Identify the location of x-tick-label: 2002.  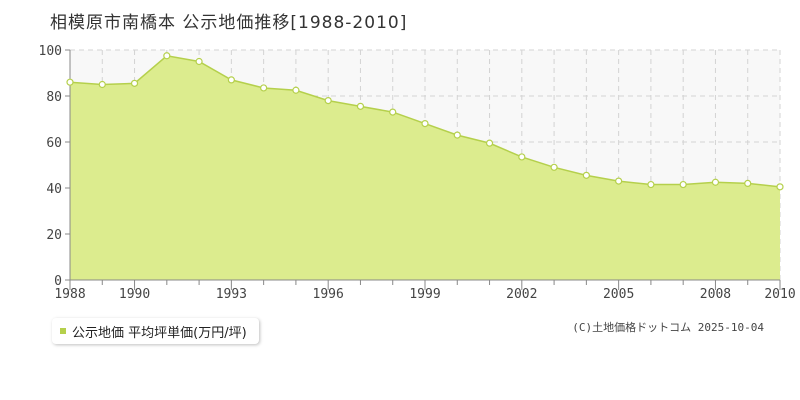
(521, 294).